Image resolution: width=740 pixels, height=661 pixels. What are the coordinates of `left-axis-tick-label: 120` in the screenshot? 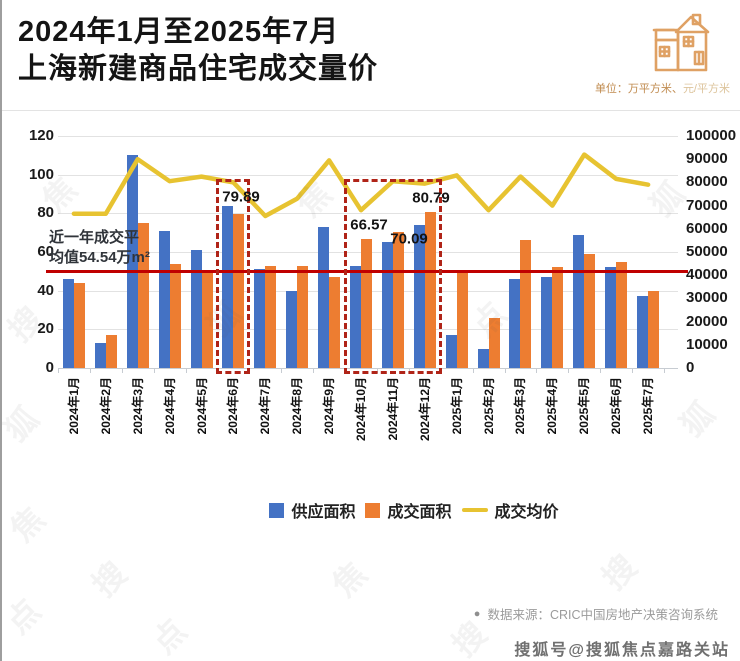 It's located at (41, 135).